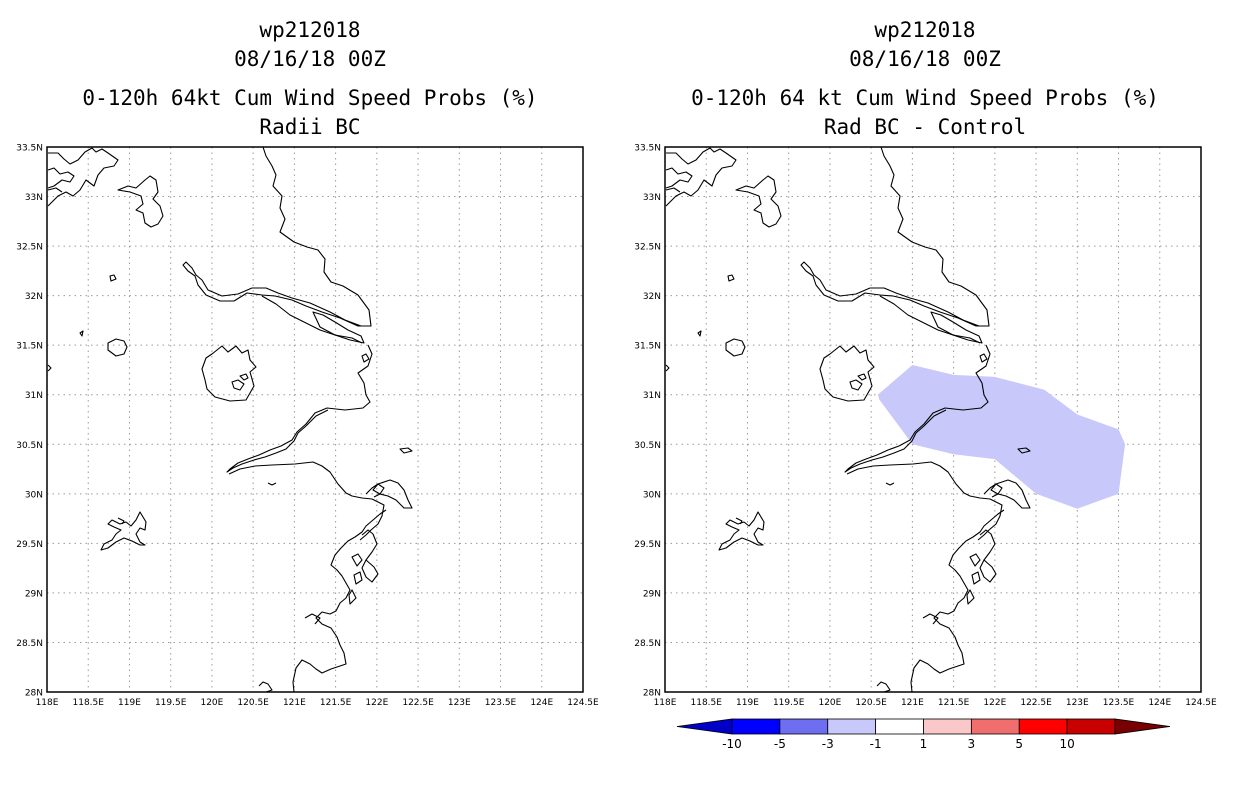 The width and height of the screenshot is (1236, 800). I want to click on left-product-title: 0-120h 64kt Cum Wind Speed Probs (%), so click(310, 98).